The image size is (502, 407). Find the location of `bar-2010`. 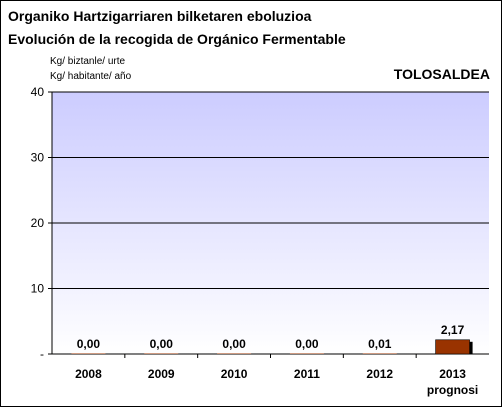

bar-2010 is located at coordinates (234, 353).